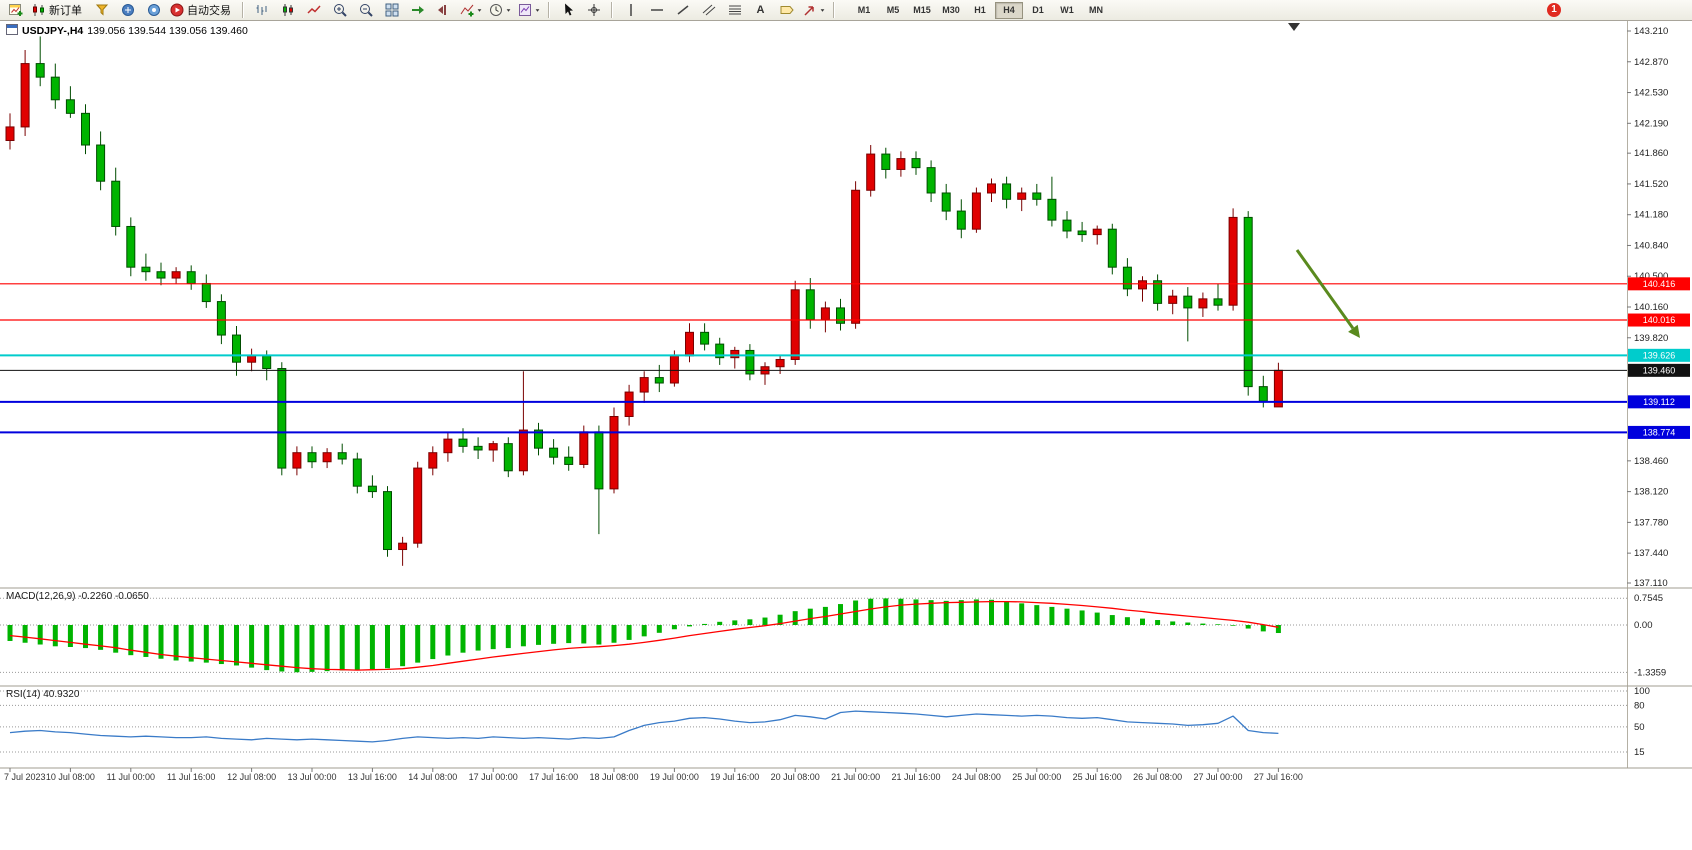  What do you see at coordinates (467, 10) in the screenshot?
I see `indicators-icon` at bounding box center [467, 10].